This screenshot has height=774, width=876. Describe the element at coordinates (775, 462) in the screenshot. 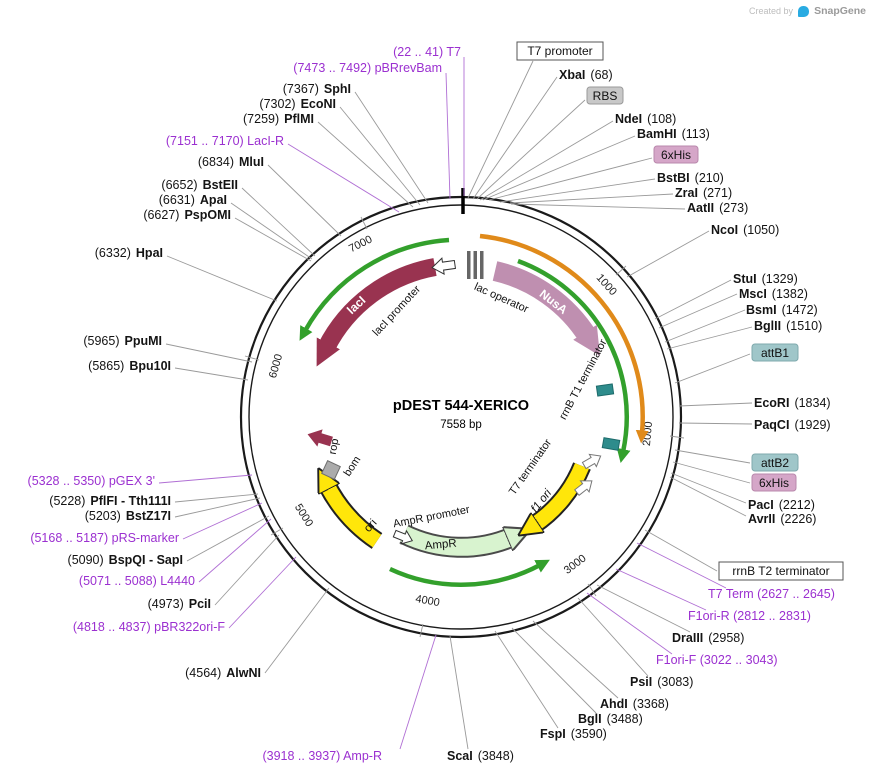

I see `chip-attb2: attB2` at that location.